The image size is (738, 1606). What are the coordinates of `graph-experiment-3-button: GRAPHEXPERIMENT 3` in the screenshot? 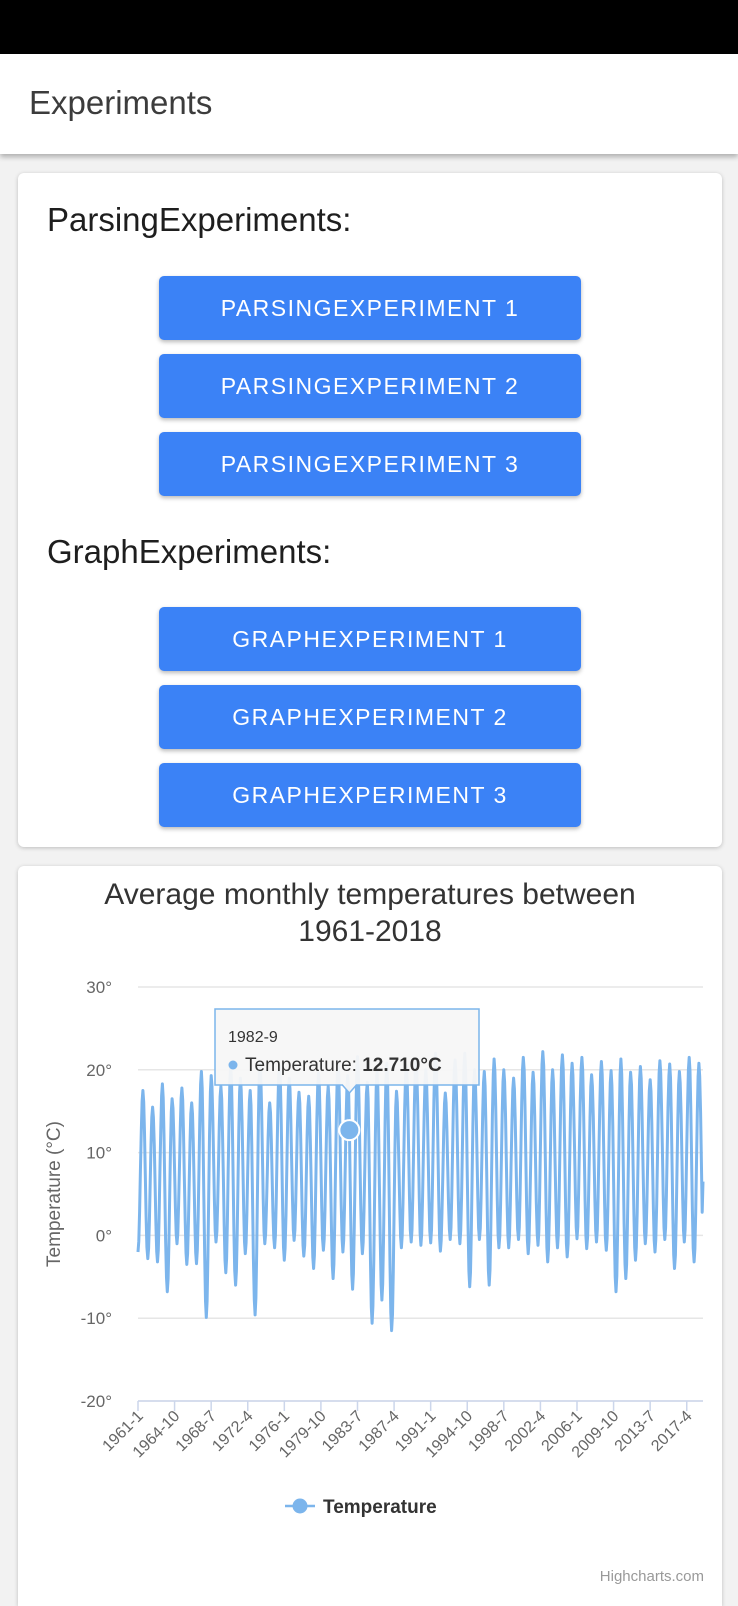 It's located at (370, 795).